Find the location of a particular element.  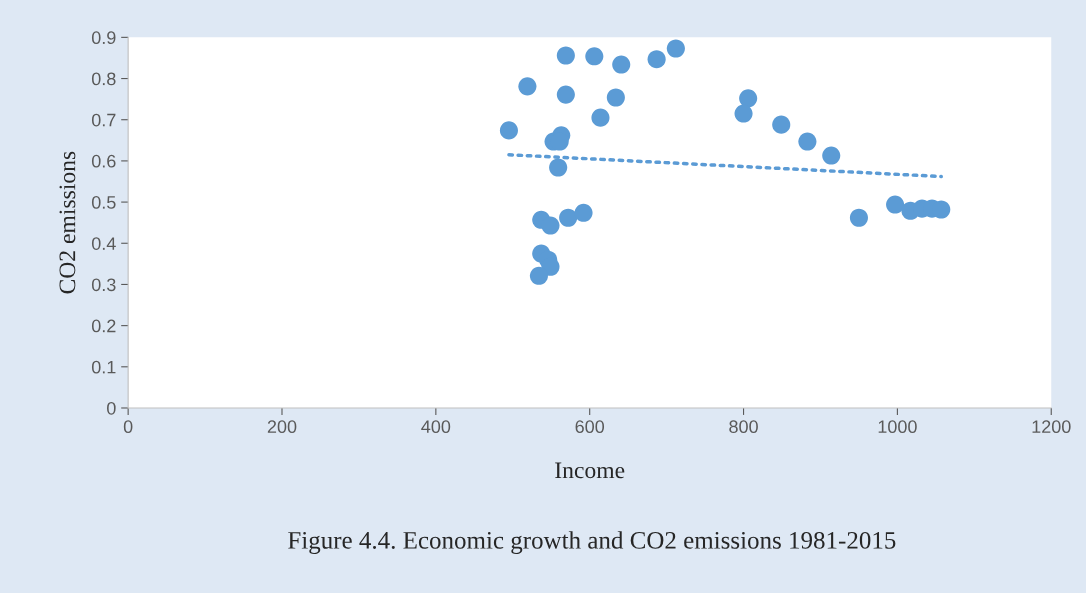

y-tick-label: 0.8 is located at coordinates (103, 79).